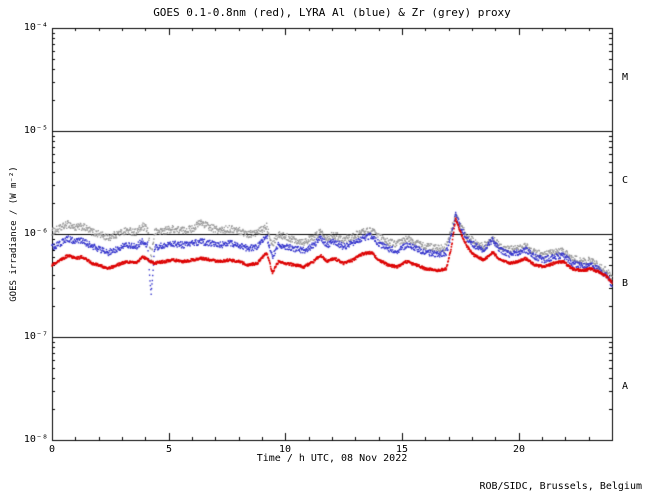 The height and width of the screenshot is (500, 650). Describe the element at coordinates (625, 180) in the screenshot. I see `flare-class-label-c: C` at that location.